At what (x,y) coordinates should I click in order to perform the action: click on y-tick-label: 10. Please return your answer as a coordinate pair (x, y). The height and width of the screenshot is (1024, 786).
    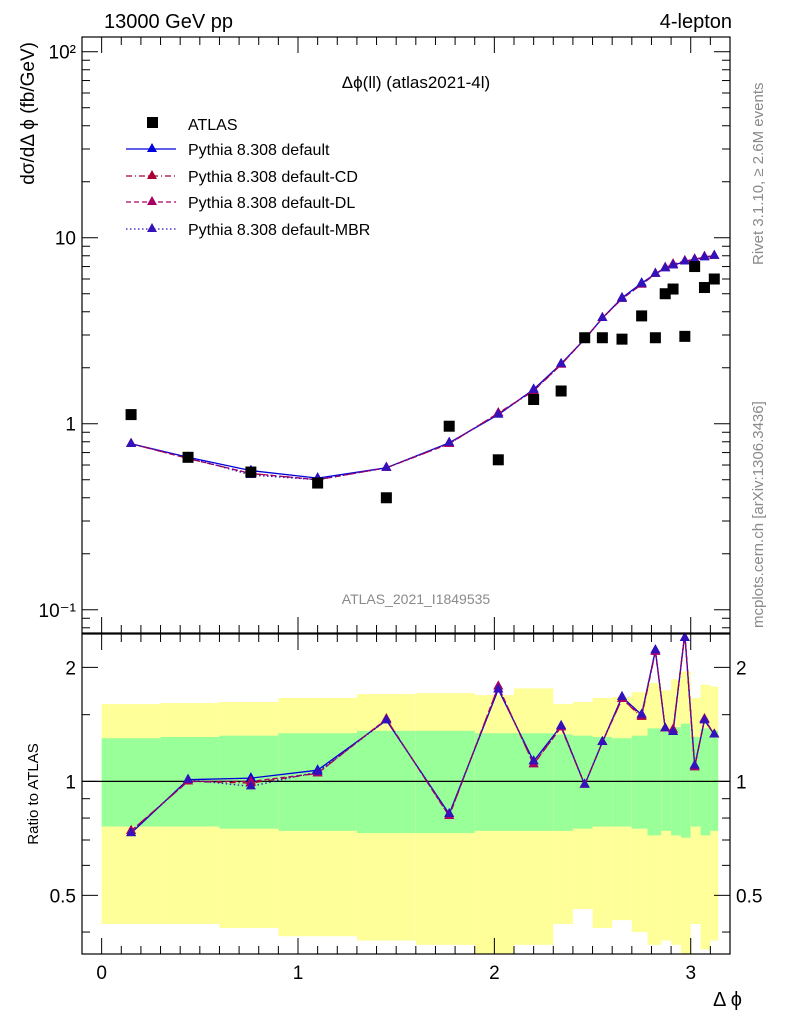
    Looking at the image, I should click on (65, 239).